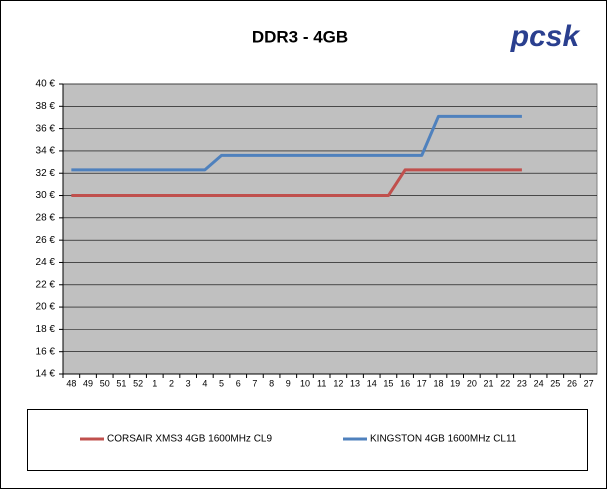  I want to click on x-tick-label: 51, so click(121, 383).